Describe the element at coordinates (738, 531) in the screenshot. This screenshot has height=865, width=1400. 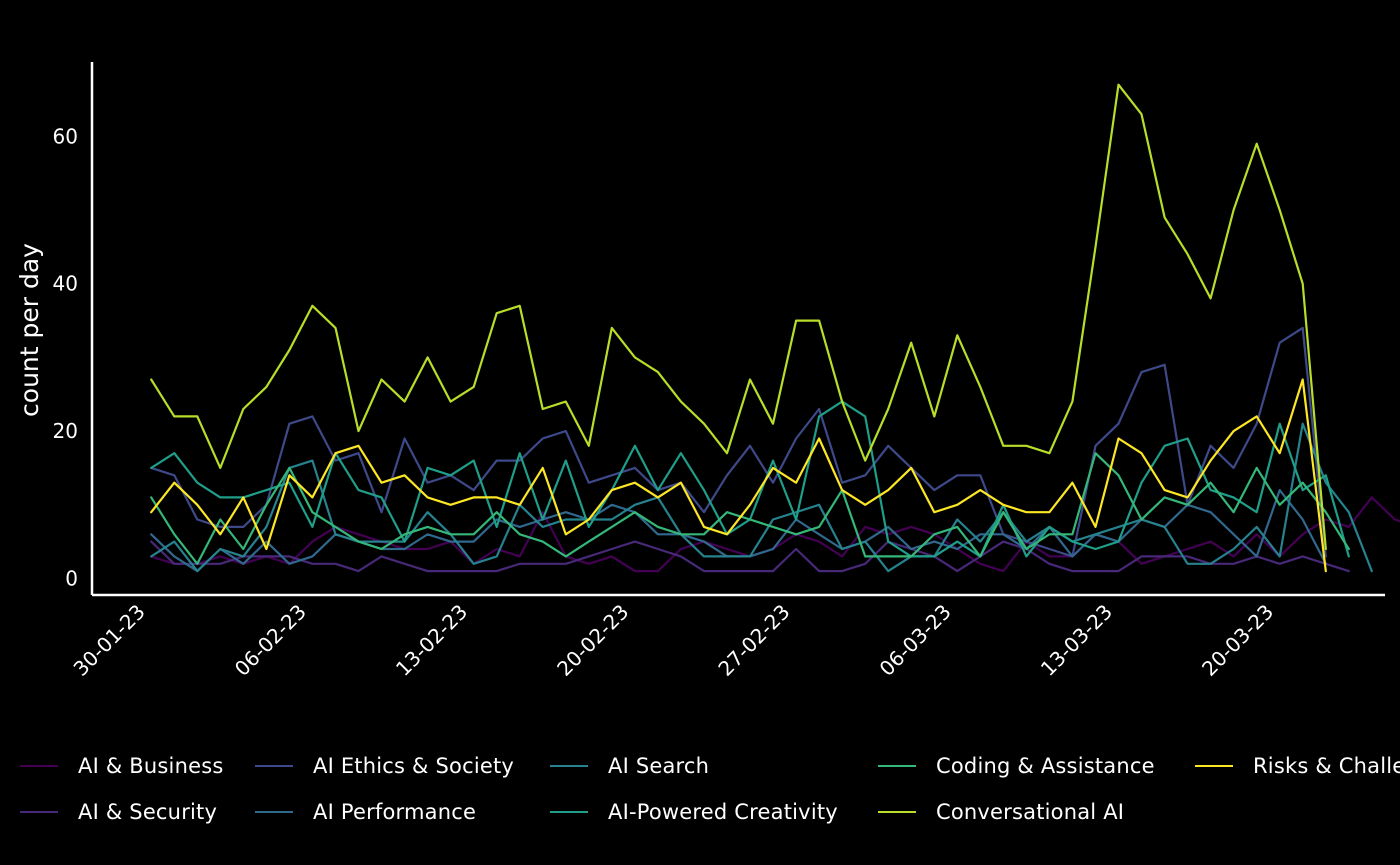
I see `series-line-ai-performance` at that location.